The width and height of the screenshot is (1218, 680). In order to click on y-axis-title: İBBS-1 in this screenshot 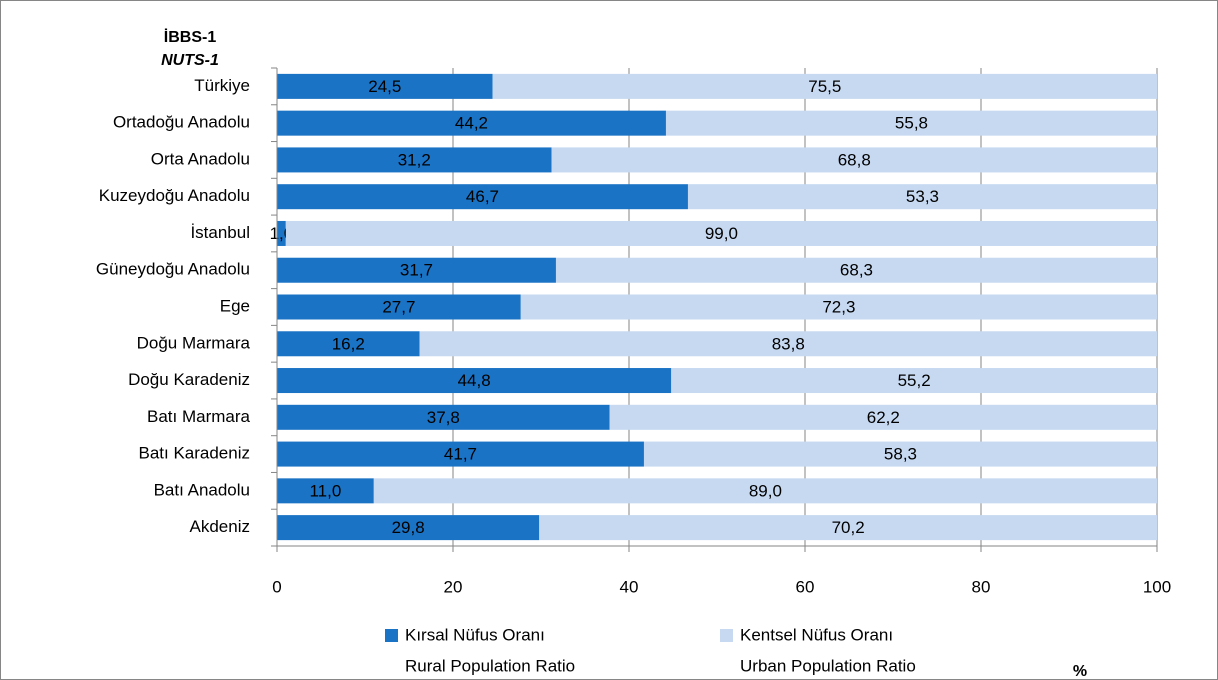, I will do `click(190, 37)`.